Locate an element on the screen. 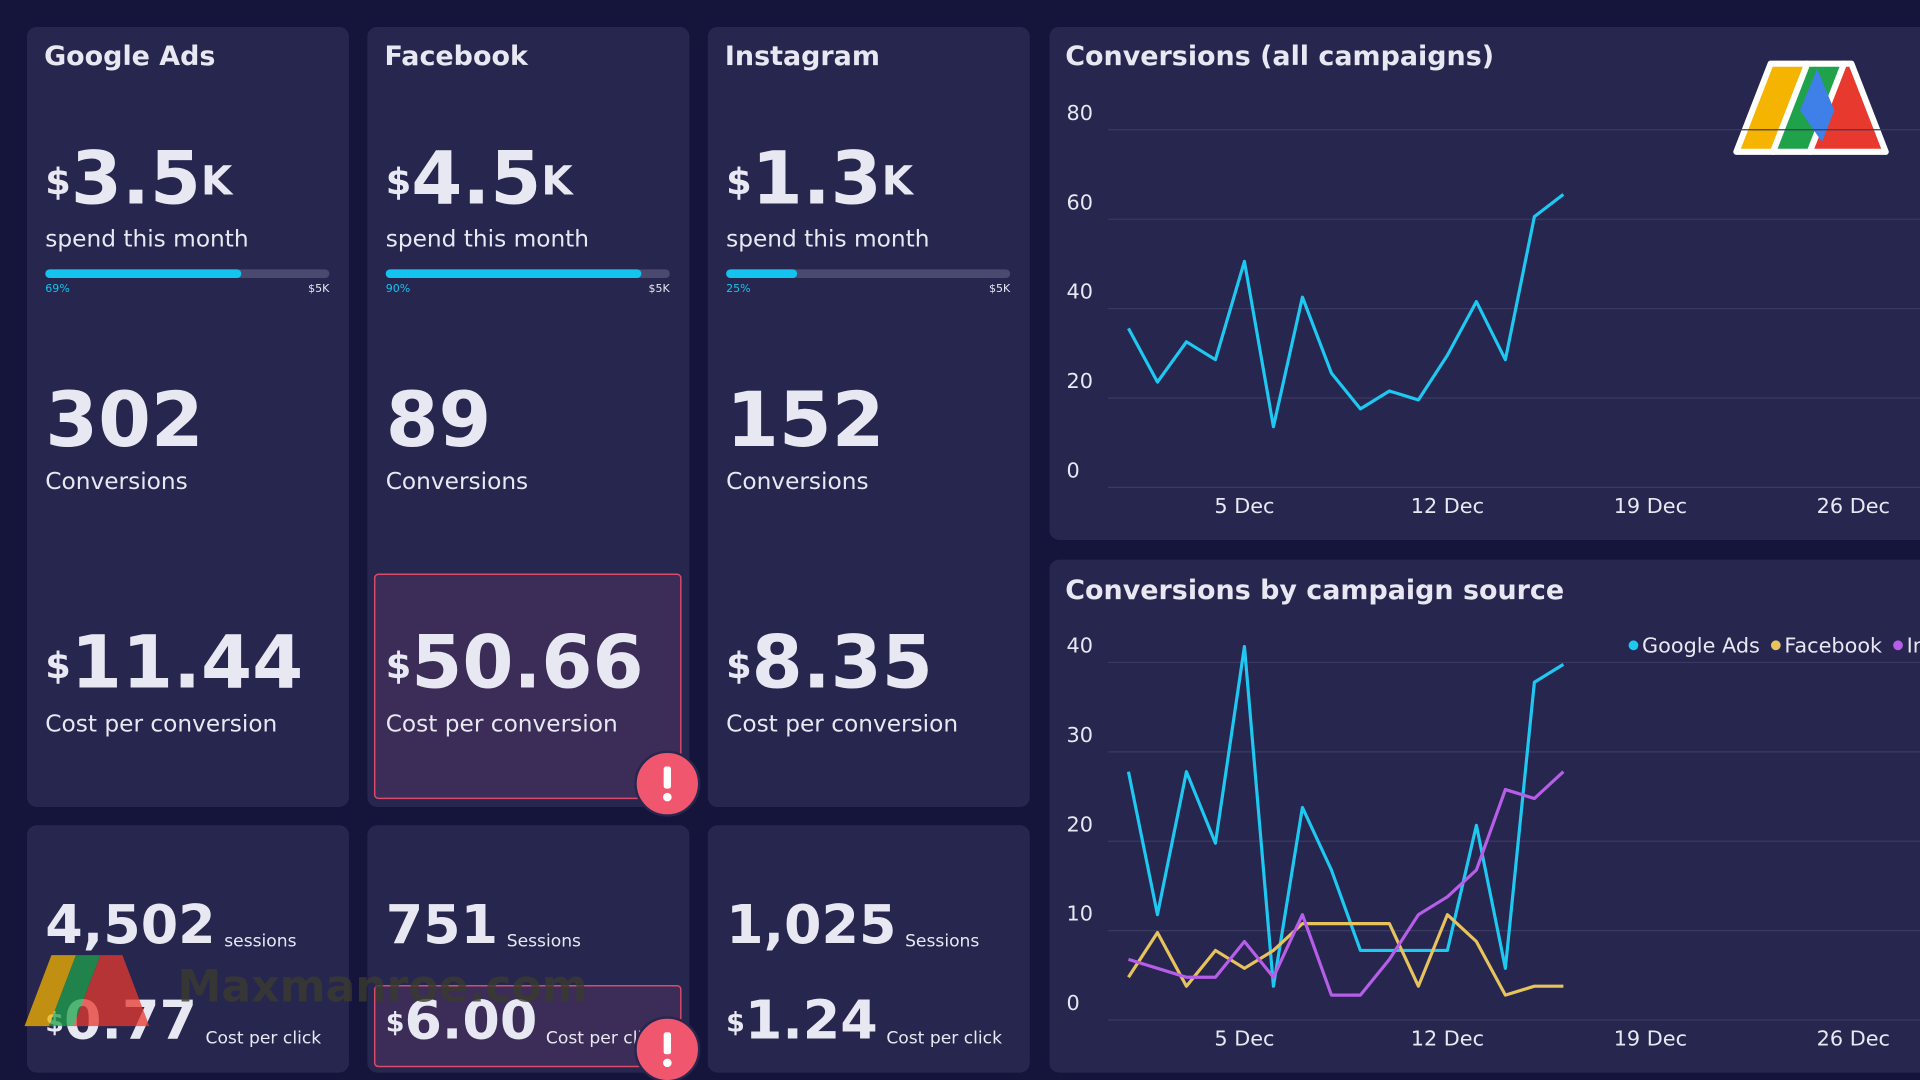 The height and width of the screenshot is (1080, 1920). cost-per-conversion: $50.66 is located at coordinates (515, 662).